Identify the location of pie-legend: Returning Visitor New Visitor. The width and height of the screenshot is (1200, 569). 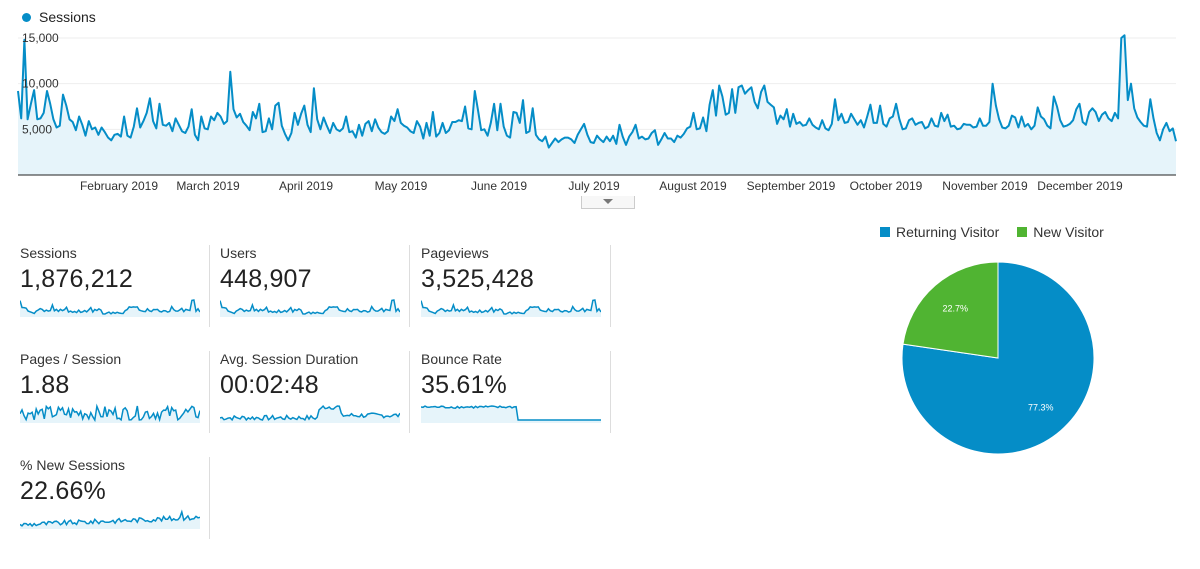
(992, 232).